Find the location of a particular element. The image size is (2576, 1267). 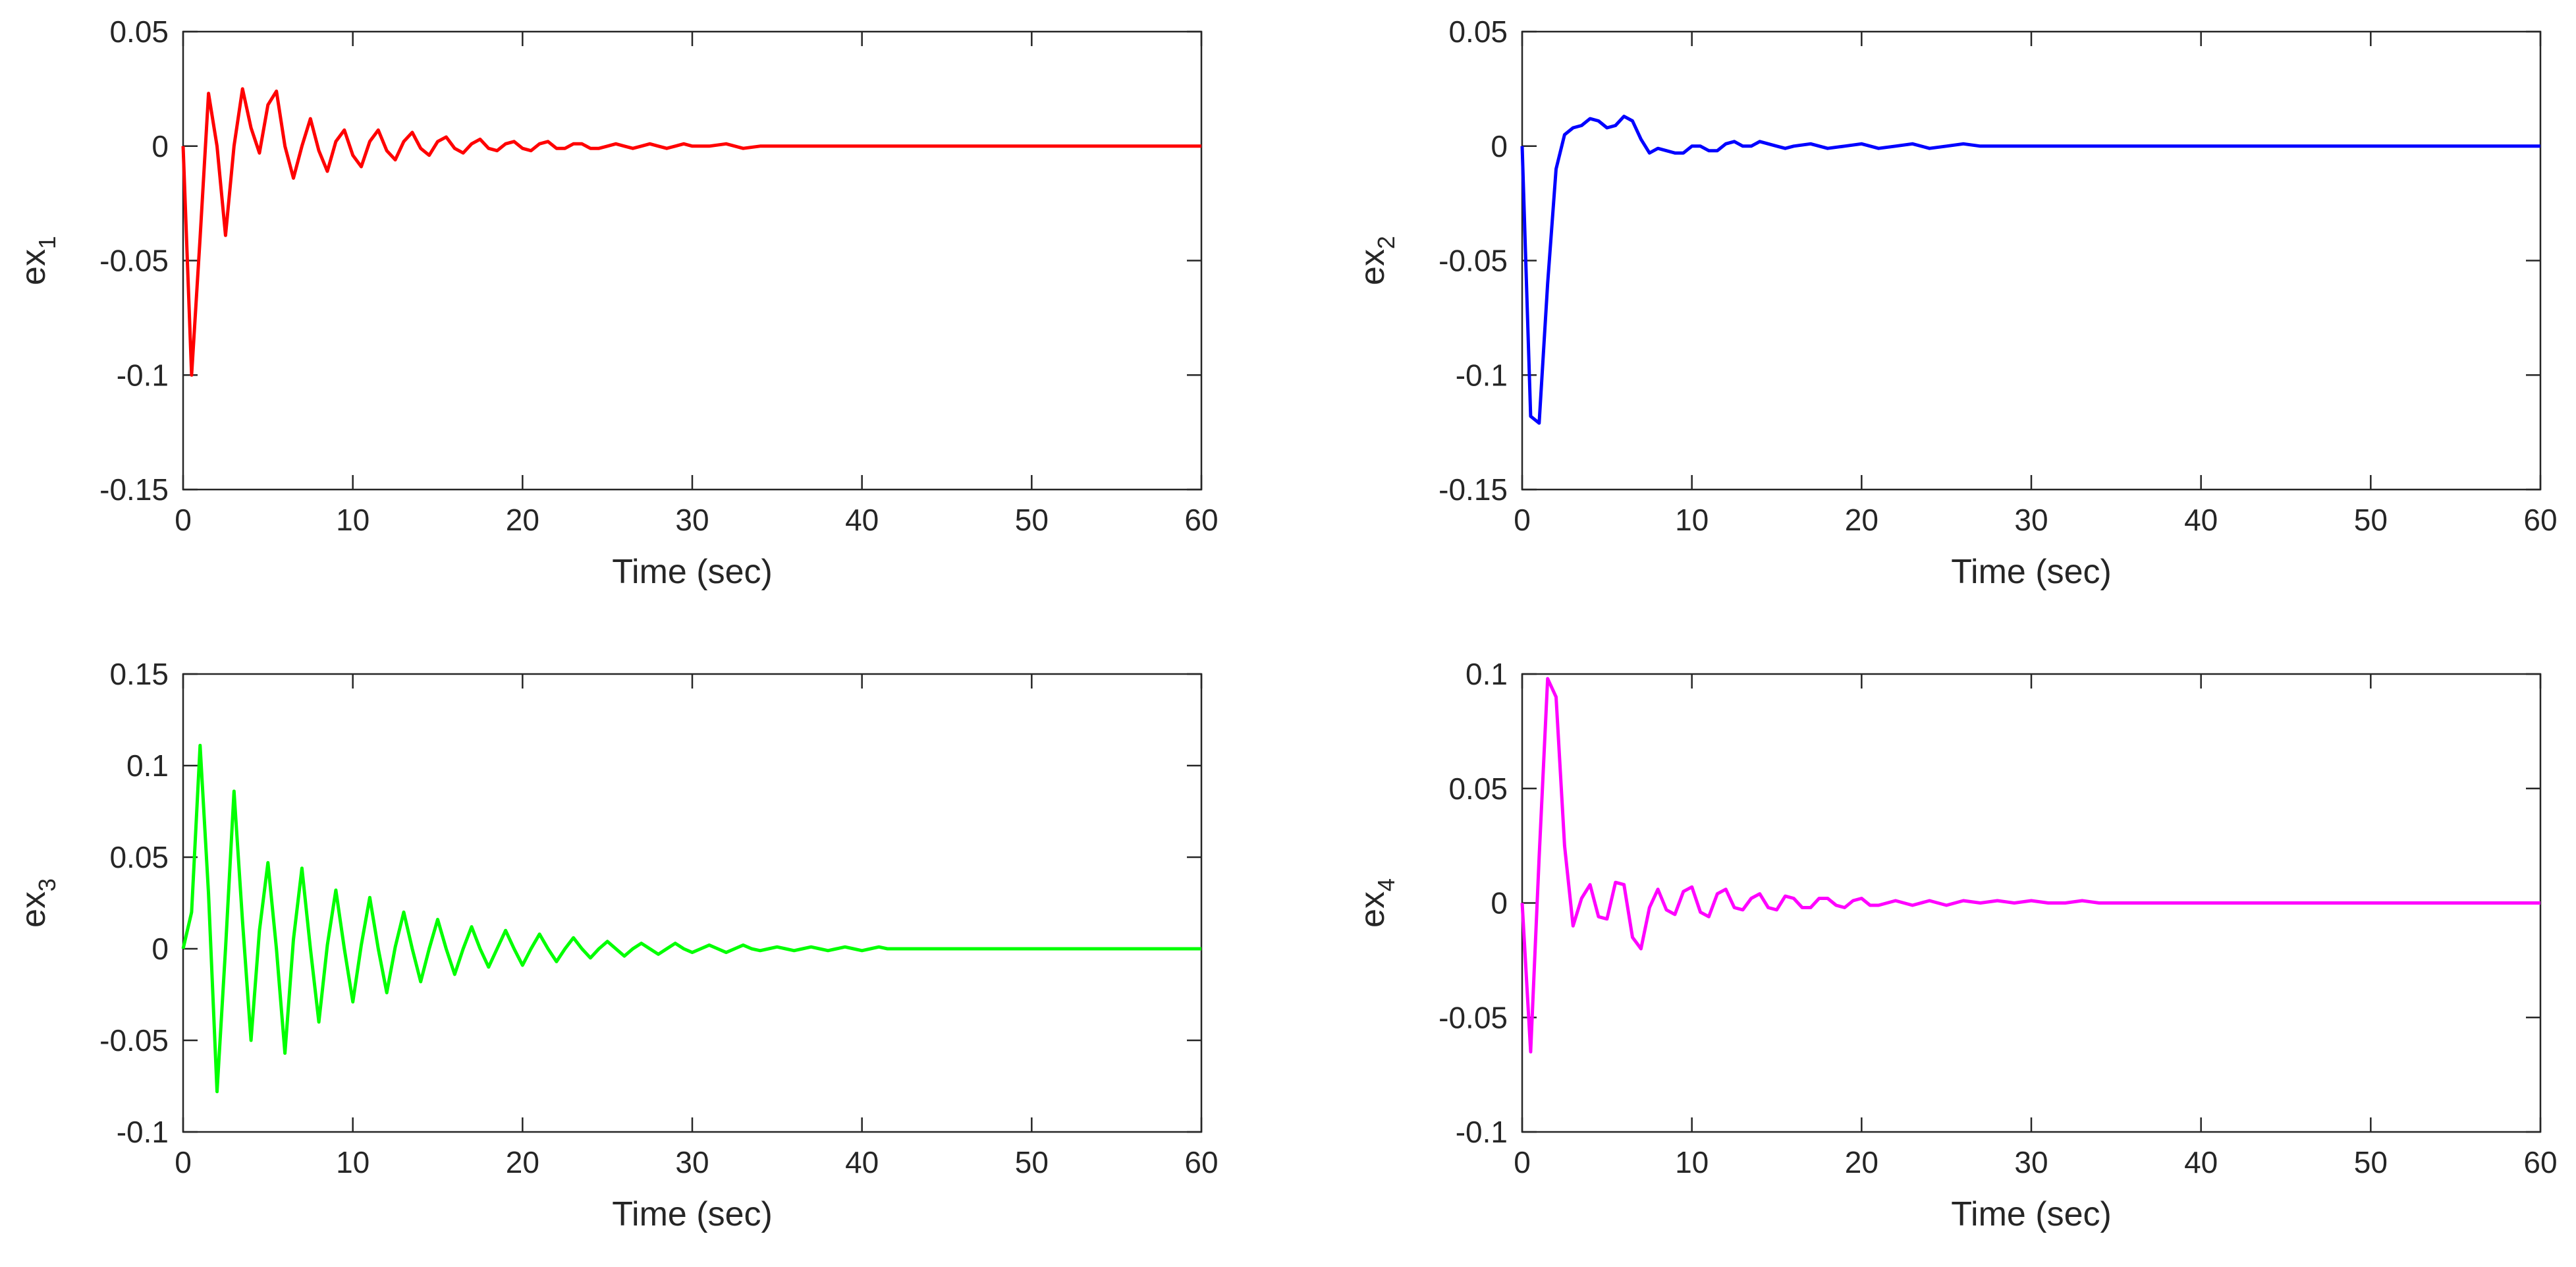

y-axis-label-subscript: 2 is located at coordinates (1386, 242).